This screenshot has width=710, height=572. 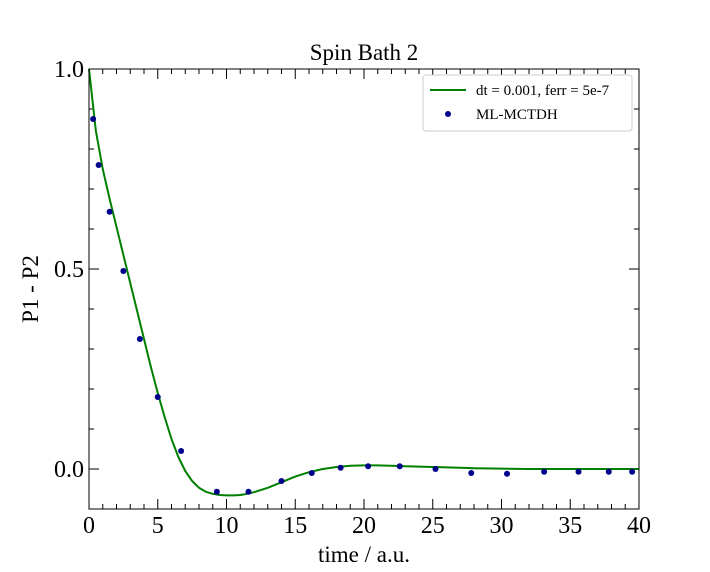 I want to click on y-tick-label: 0.5, so click(x=69, y=270).